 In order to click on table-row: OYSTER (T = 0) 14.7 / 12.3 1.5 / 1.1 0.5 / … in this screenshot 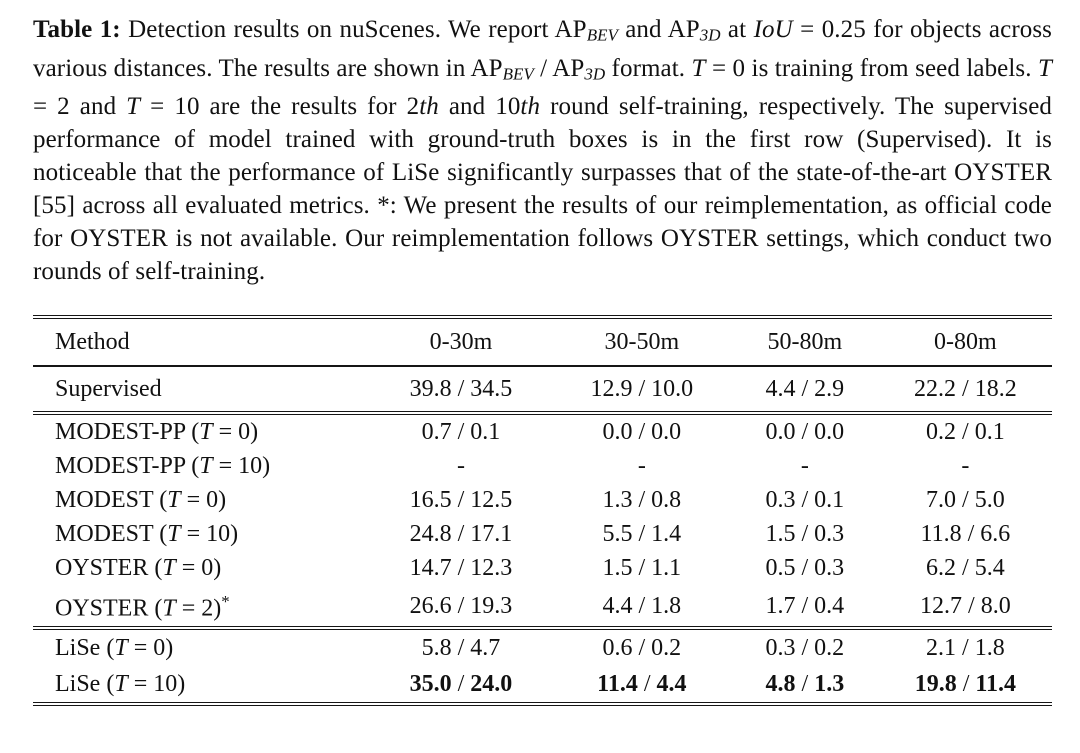, I will do `click(542, 568)`.